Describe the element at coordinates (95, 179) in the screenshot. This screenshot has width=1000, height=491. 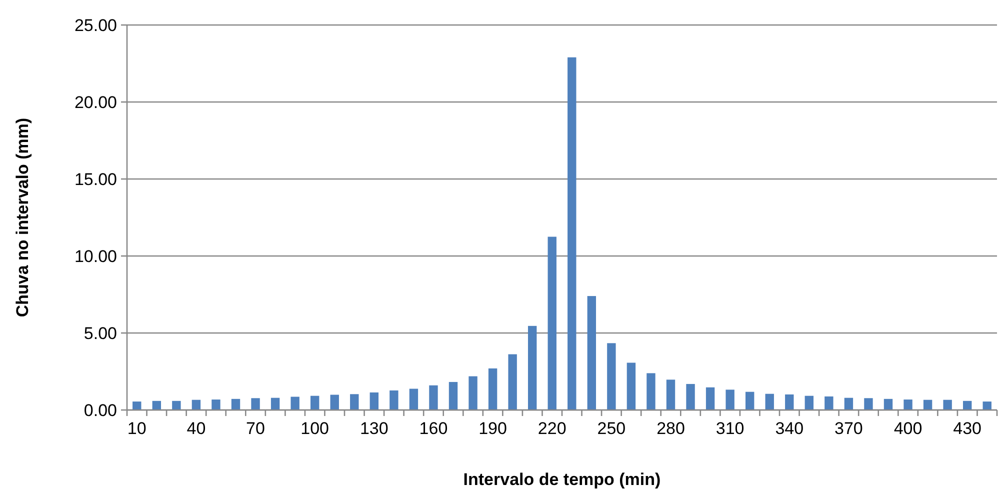
I see `y-tick-label: 15.00` at that location.